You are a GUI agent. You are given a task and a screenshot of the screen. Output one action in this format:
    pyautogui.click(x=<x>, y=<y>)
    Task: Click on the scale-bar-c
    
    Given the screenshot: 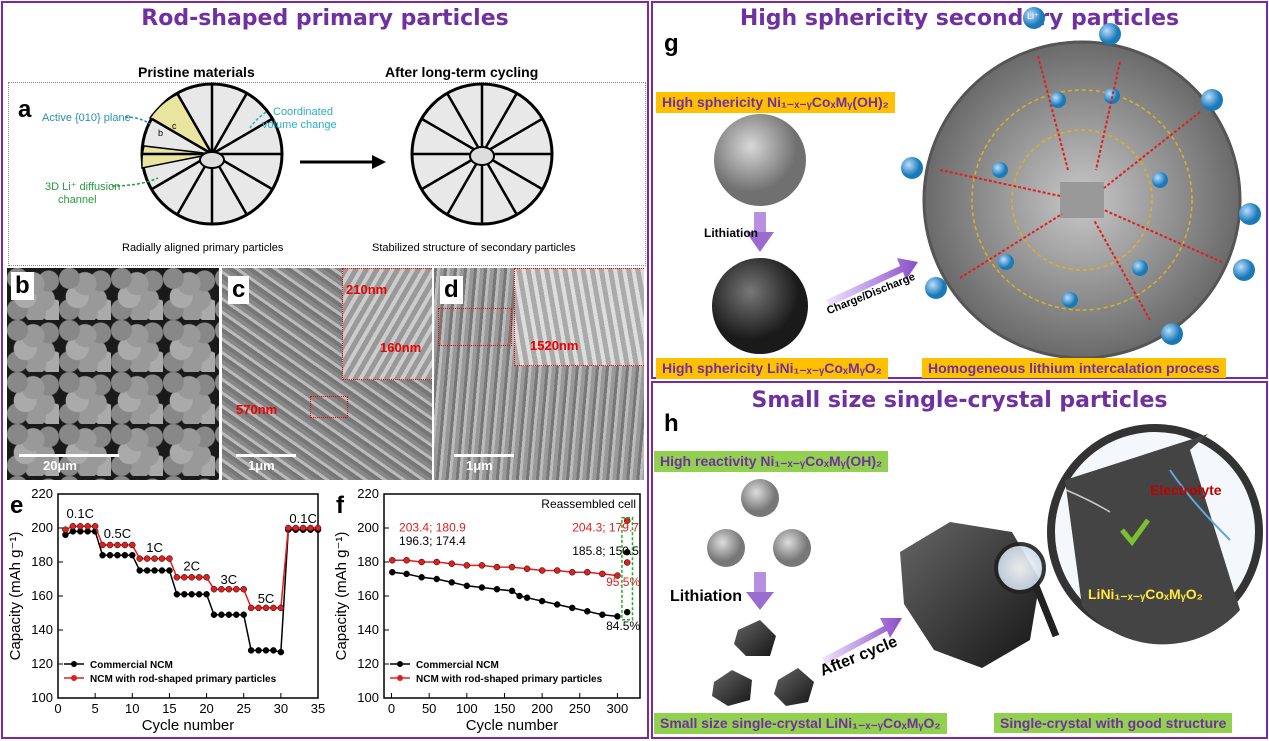 What is the action you would take?
    pyautogui.click(x=266, y=455)
    